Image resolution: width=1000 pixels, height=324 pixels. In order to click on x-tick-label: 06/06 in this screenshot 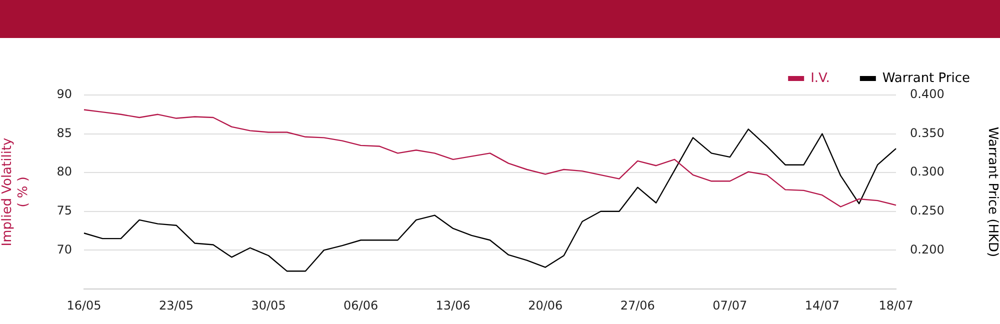, I will do `click(361, 305)`.